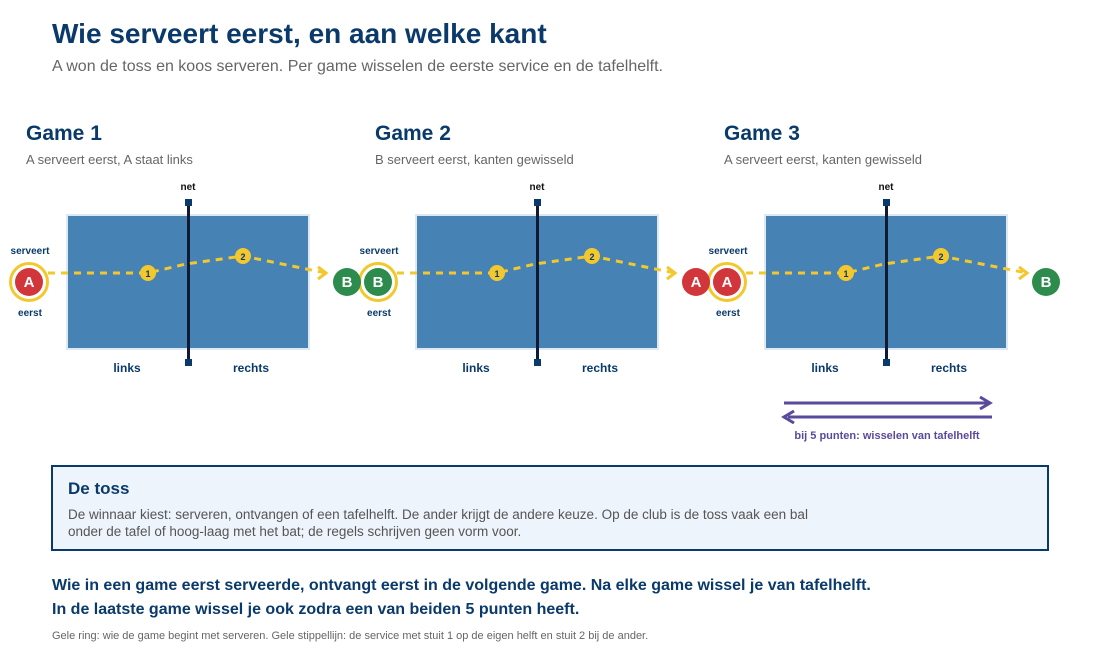 The height and width of the screenshot is (660, 1100). I want to click on game-title: Game 2, so click(413, 133).